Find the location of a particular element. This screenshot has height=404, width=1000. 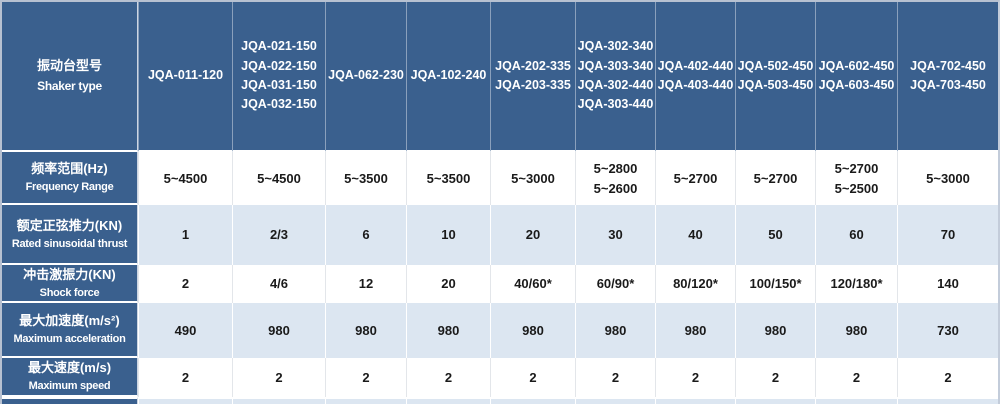

data-cell: 30 is located at coordinates (615, 235).